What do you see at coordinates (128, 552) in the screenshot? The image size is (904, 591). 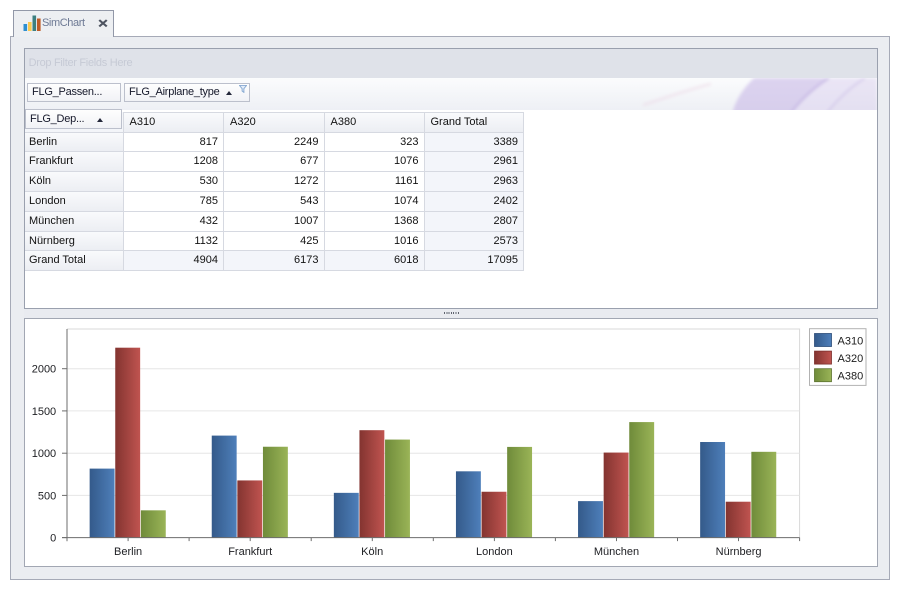 I see `svg-text: Berlin` at bounding box center [128, 552].